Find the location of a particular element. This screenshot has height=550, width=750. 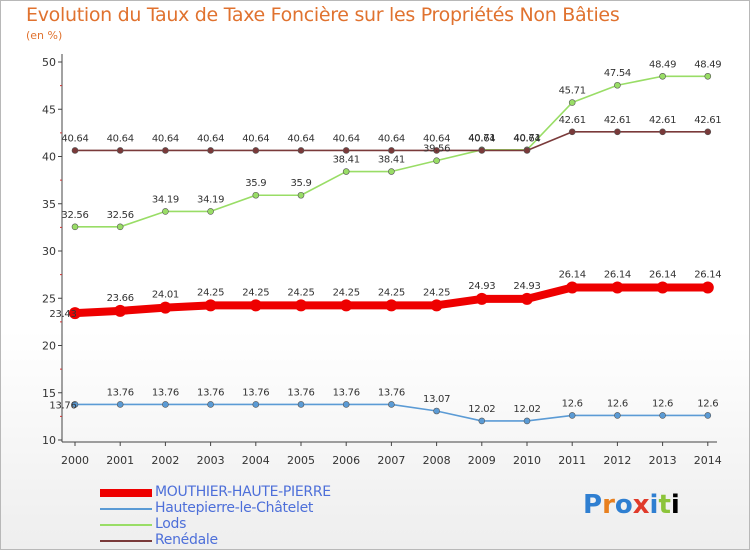

x-tick-label: 2012 is located at coordinates (617, 460).